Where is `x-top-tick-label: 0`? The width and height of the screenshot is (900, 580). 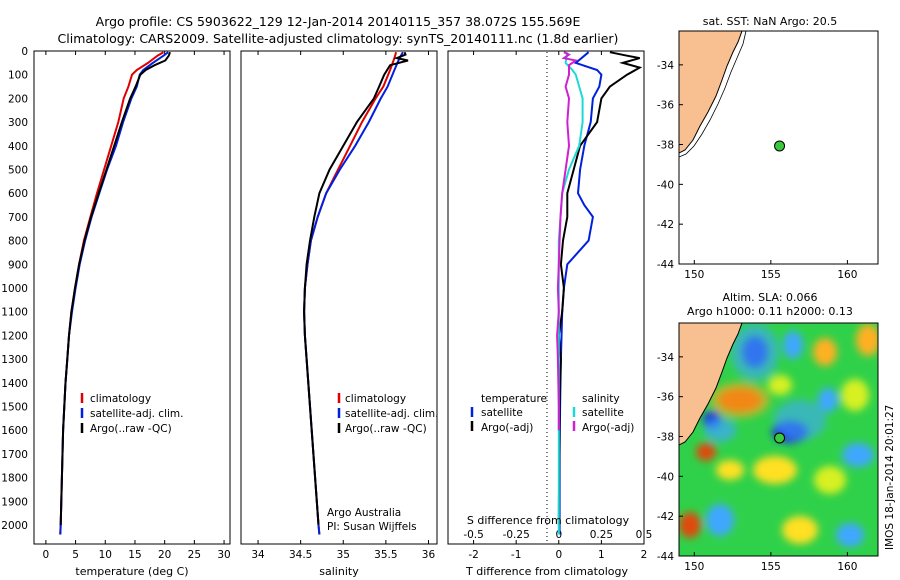 x-top-tick-label: 0 is located at coordinates (558, 535).